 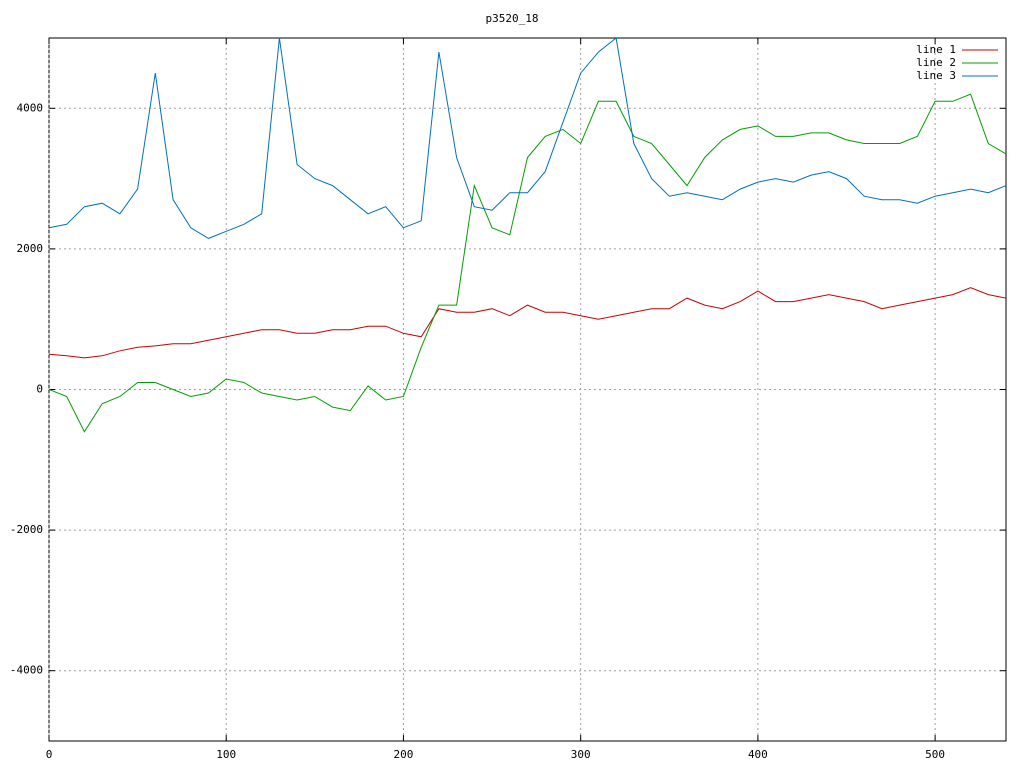 What do you see at coordinates (30, 248) in the screenshot?
I see `y-tick-label: 2000` at bounding box center [30, 248].